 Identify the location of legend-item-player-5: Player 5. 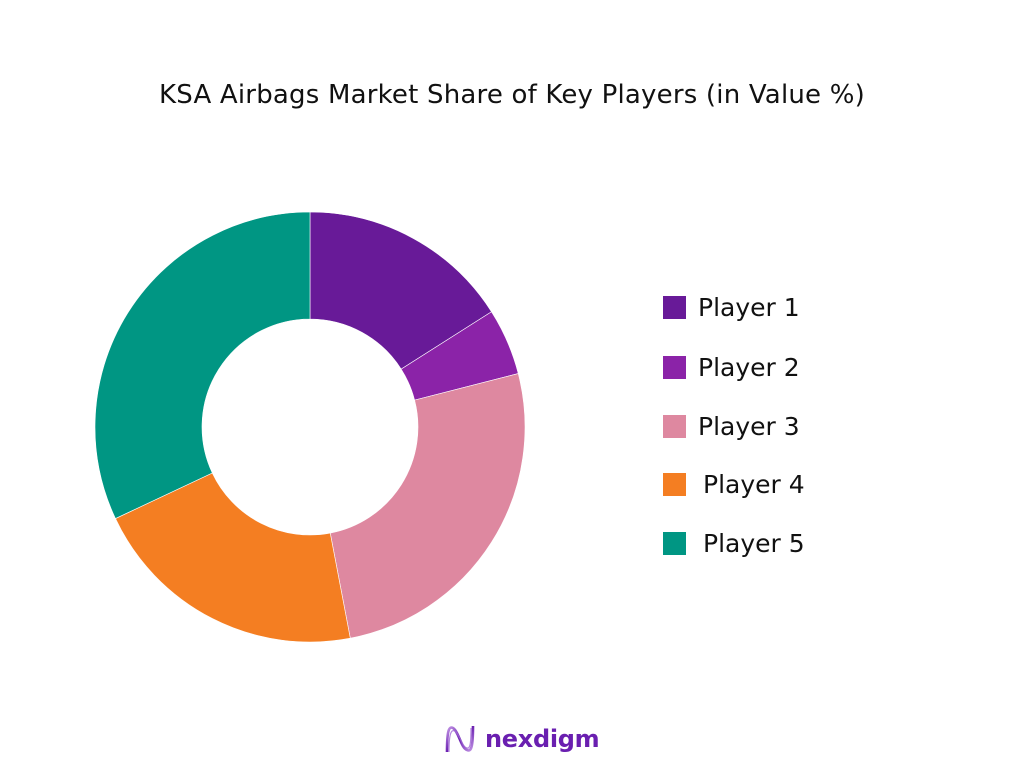
(734, 543).